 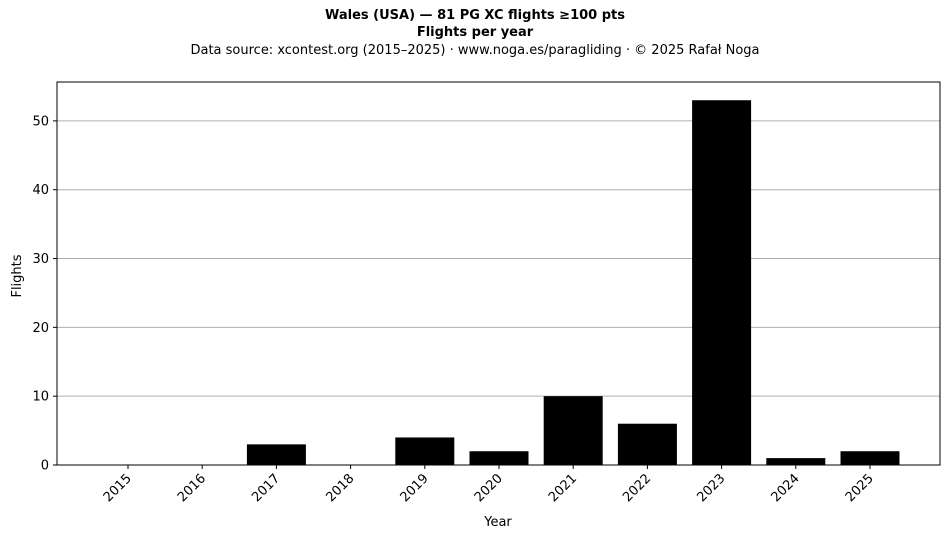 I want to click on bar-2019, so click(x=425, y=451).